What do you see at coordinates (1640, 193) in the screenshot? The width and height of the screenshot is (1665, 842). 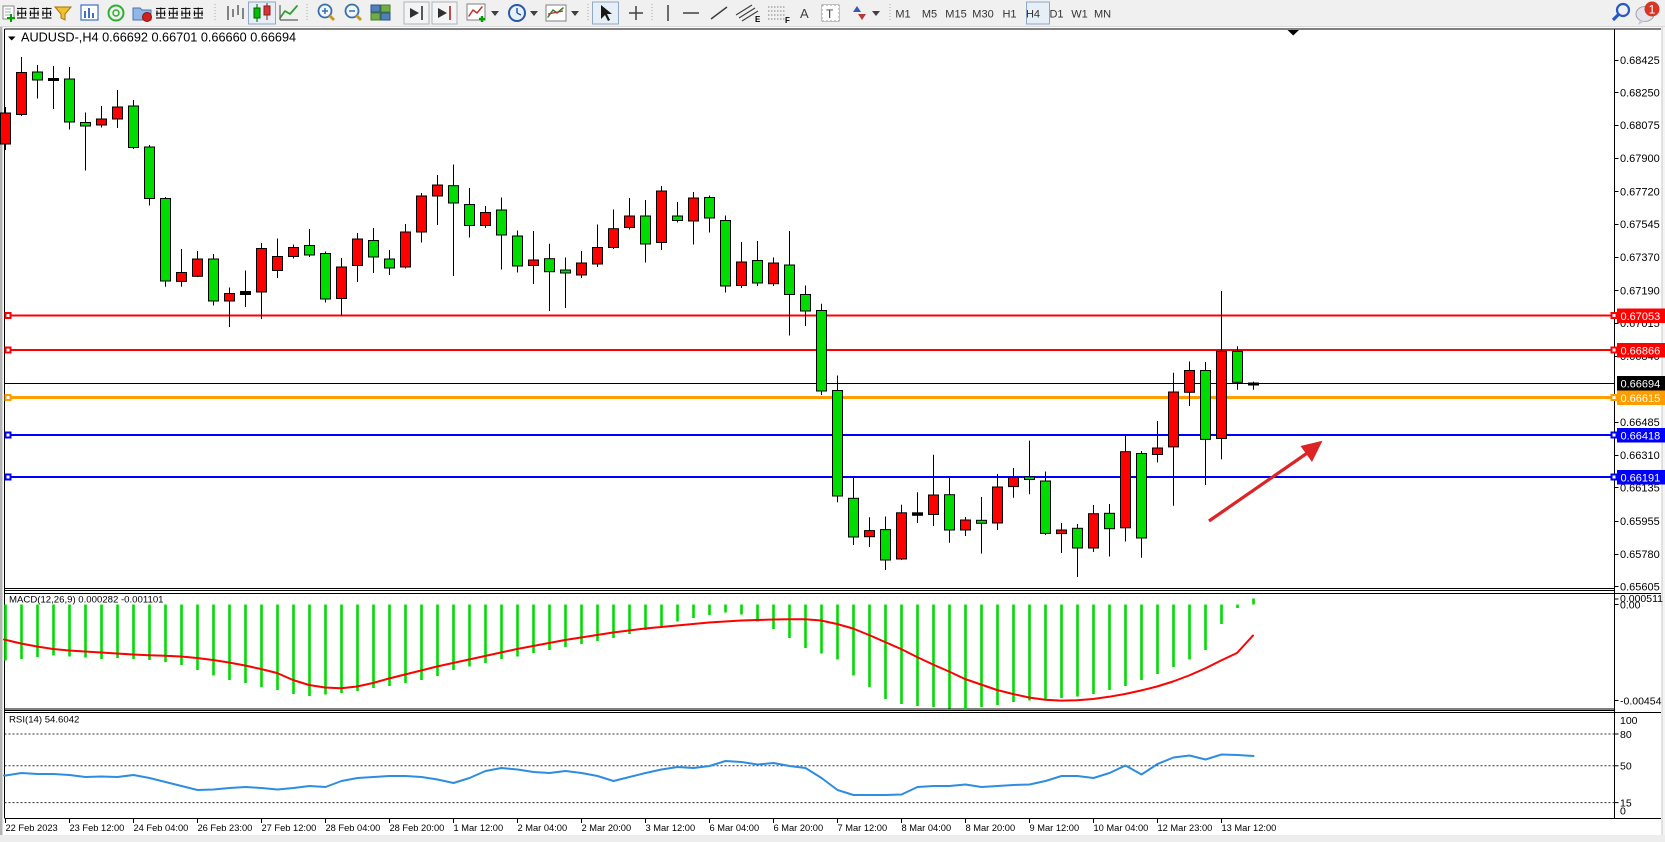 I see `svg-text: 0.67720` at bounding box center [1640, 193].